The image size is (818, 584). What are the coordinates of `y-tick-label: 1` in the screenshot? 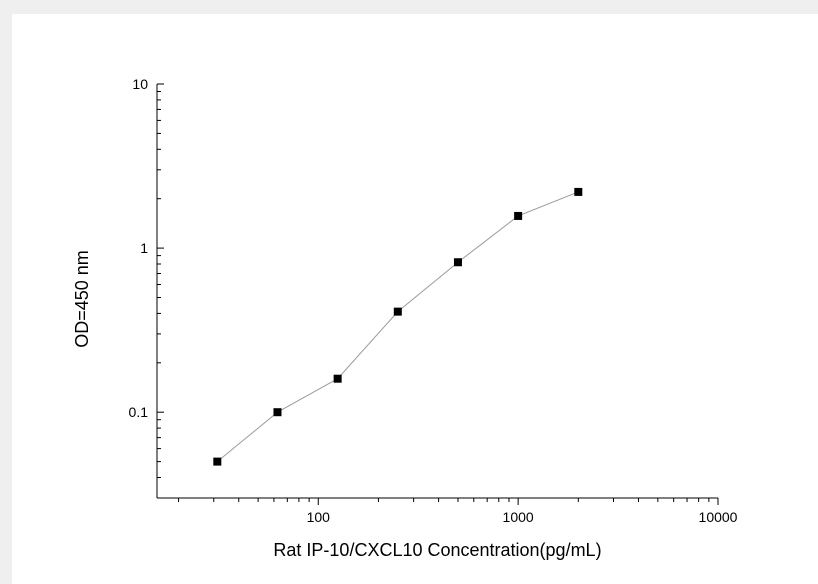 It's located at (144, 248).